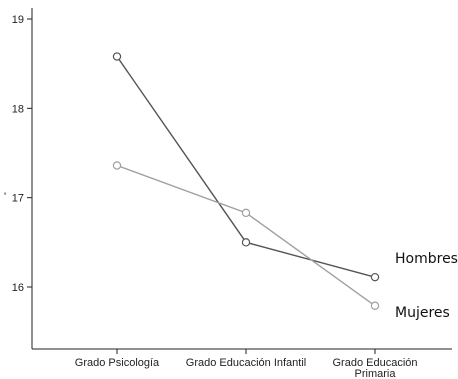 The width and height of the screenshot is (458, 379). Describe the element at coordinates (422, 313) in the screenshot. I see `legend-label-mujeres: Mujeres` at that location.